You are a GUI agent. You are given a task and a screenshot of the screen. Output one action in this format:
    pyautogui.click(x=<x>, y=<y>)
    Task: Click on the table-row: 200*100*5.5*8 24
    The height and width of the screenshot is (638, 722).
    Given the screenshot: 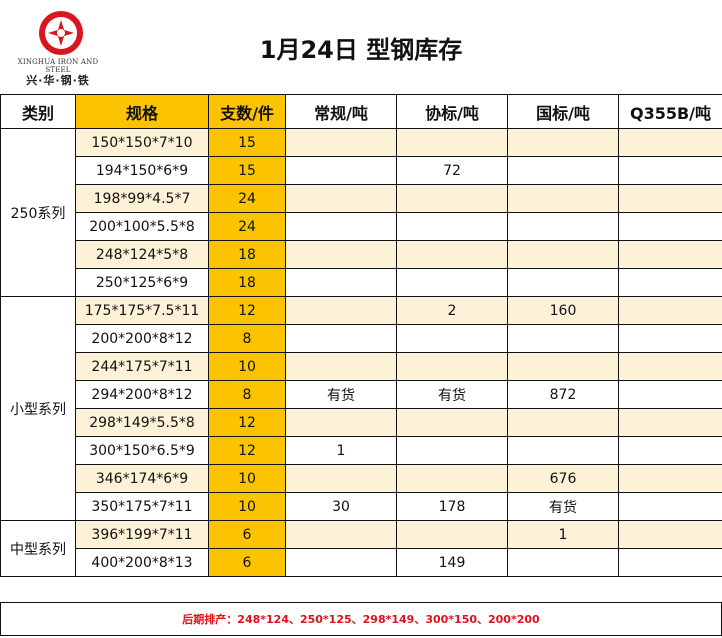 What is the action you would take?
    pyautogui.click(x=361, y=226)
    